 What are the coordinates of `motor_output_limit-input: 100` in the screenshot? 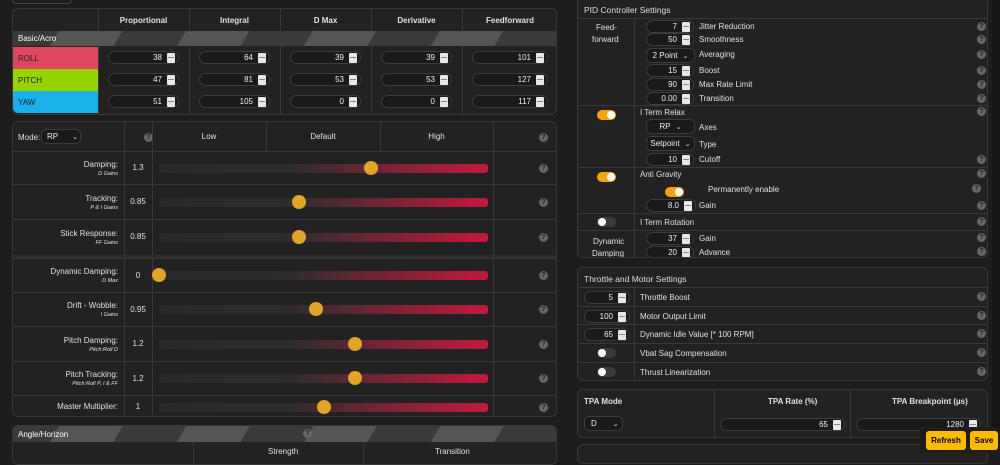 It's located at (607, 316).